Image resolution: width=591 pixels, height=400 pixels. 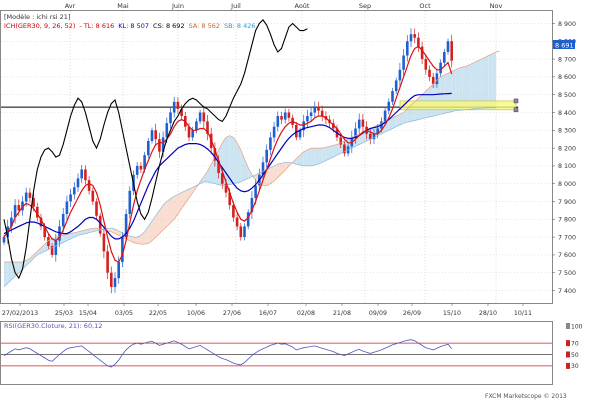 What do you see at coordinates (412, 313) in the screenshot?
I see `x-tick-label: 26/09` at bounding box center [412, 313].